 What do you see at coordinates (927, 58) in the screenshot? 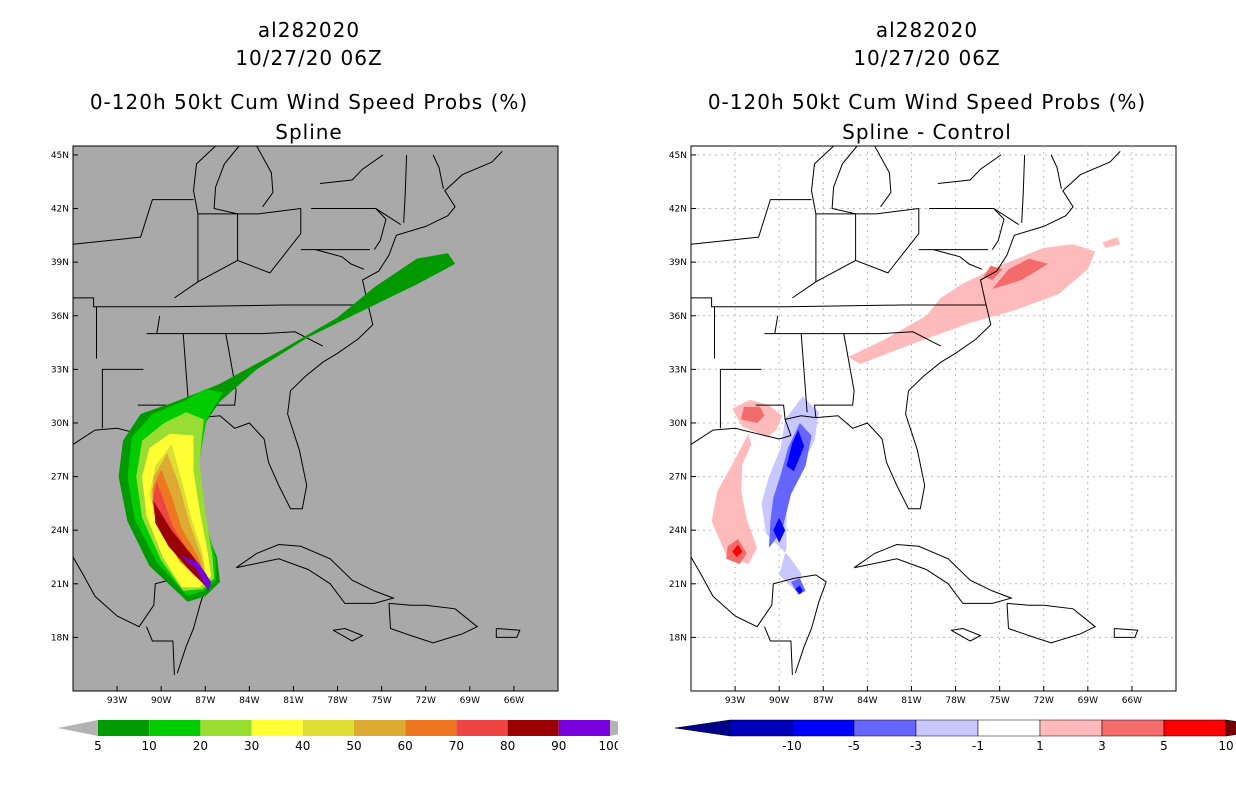
I see `right-datetime: 10/27/20 06Z` at bounding box center [927, 58].